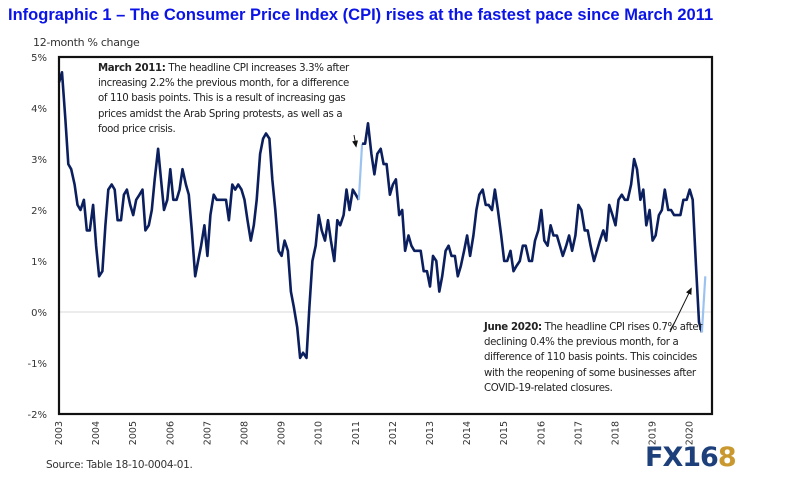 Image resolution: width=800 pixels, height=497 pixels. I want to click on x-tick-label: 2010, so click(319, 433).